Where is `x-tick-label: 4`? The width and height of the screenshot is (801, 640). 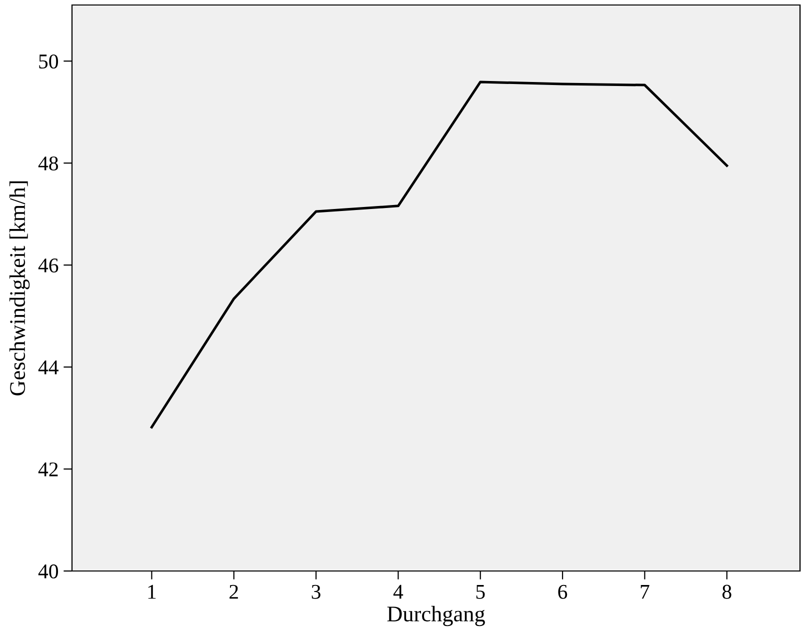 x-tick-label: 4 is located at coordinates (398, 591).